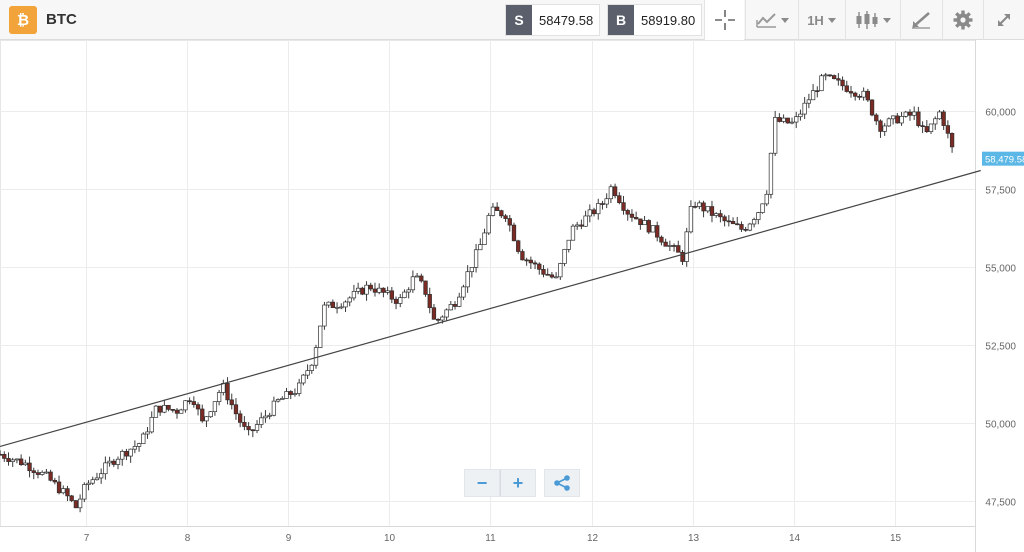 Image resolution: width=1024 pixels, height=552 pixels. I want to click on x-tick-label: 15, so click(896, 538).